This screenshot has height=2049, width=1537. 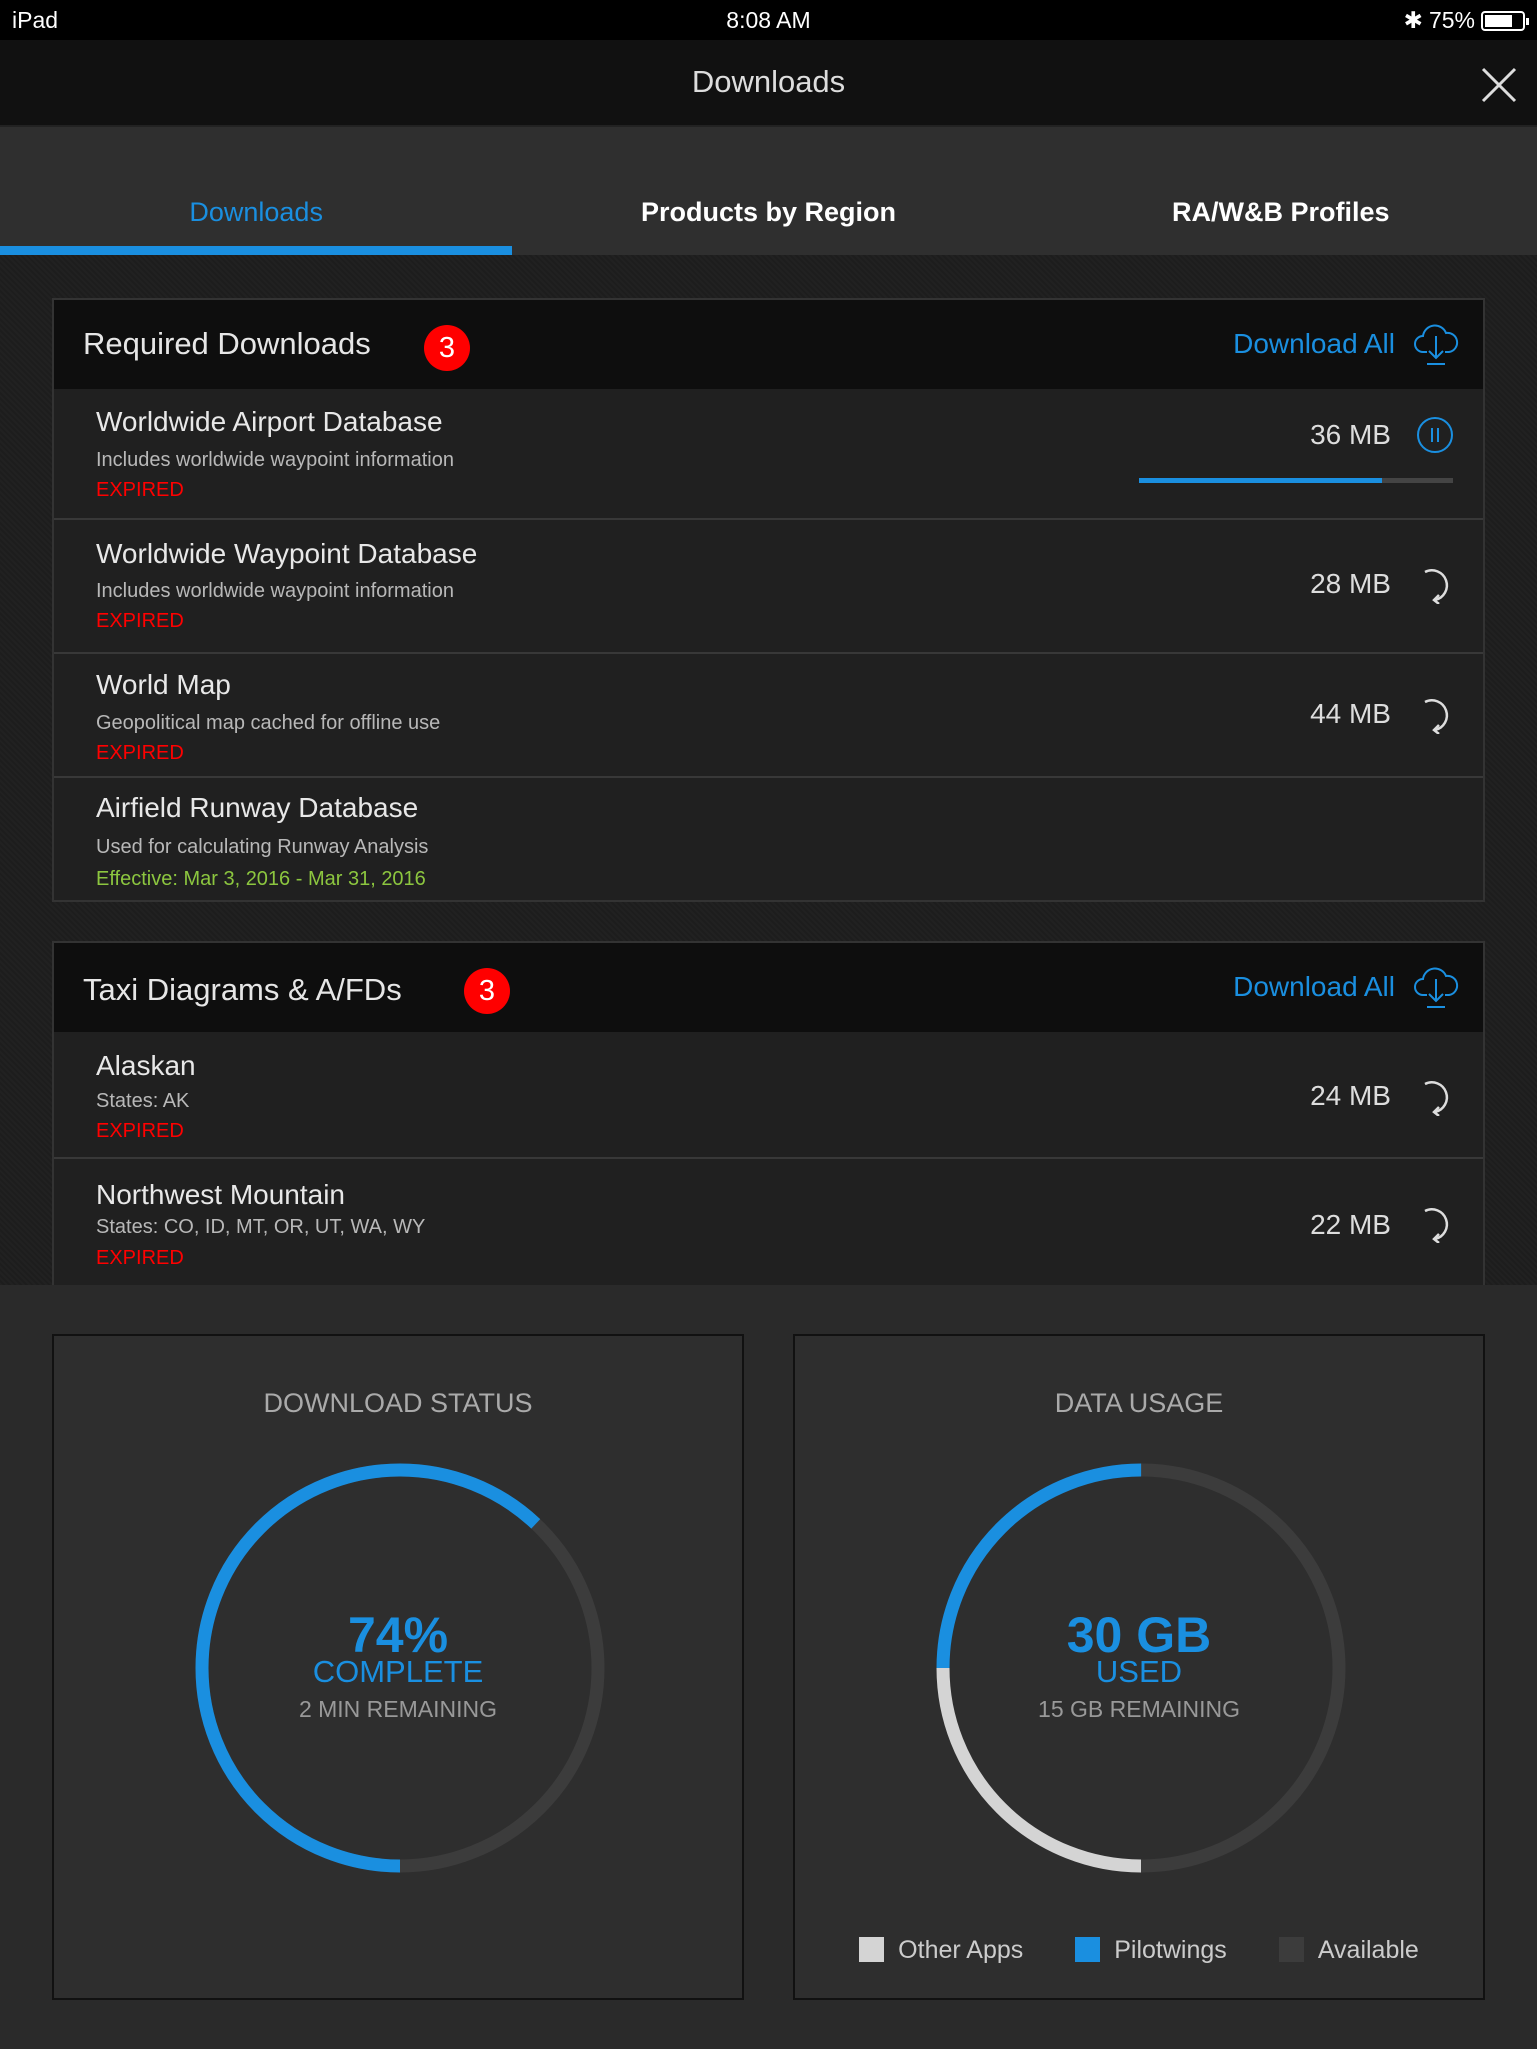 I want to click on legend-other-apps: Other Apps, so click(x=941, y=1950).